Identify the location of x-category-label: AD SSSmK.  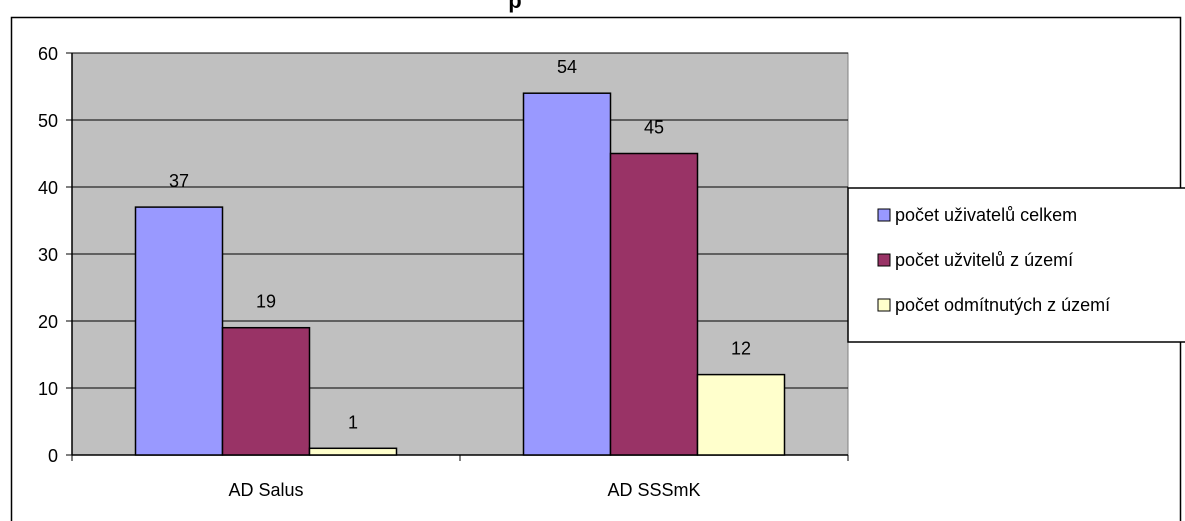
(653, 490).